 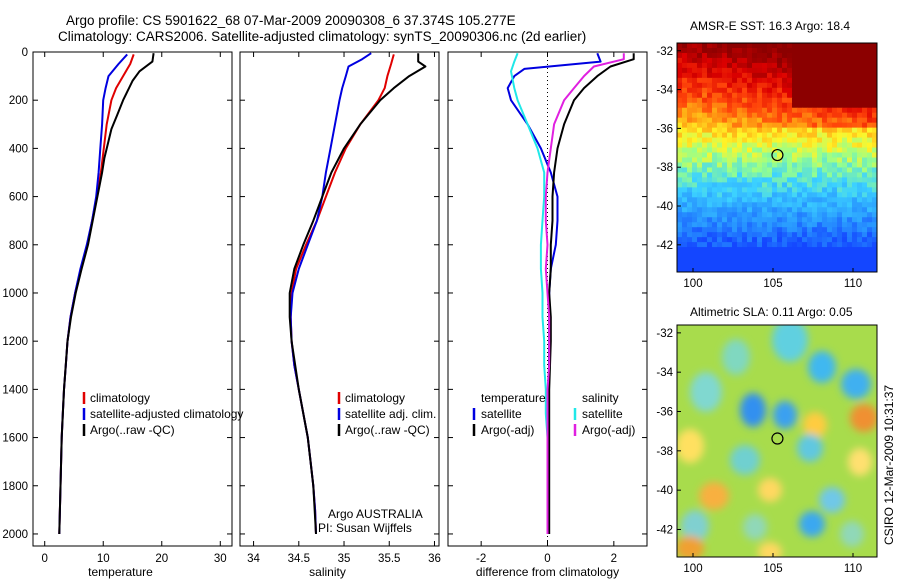 I want to click on legend-label: Argo(-adj), so click(x=507, y=430).